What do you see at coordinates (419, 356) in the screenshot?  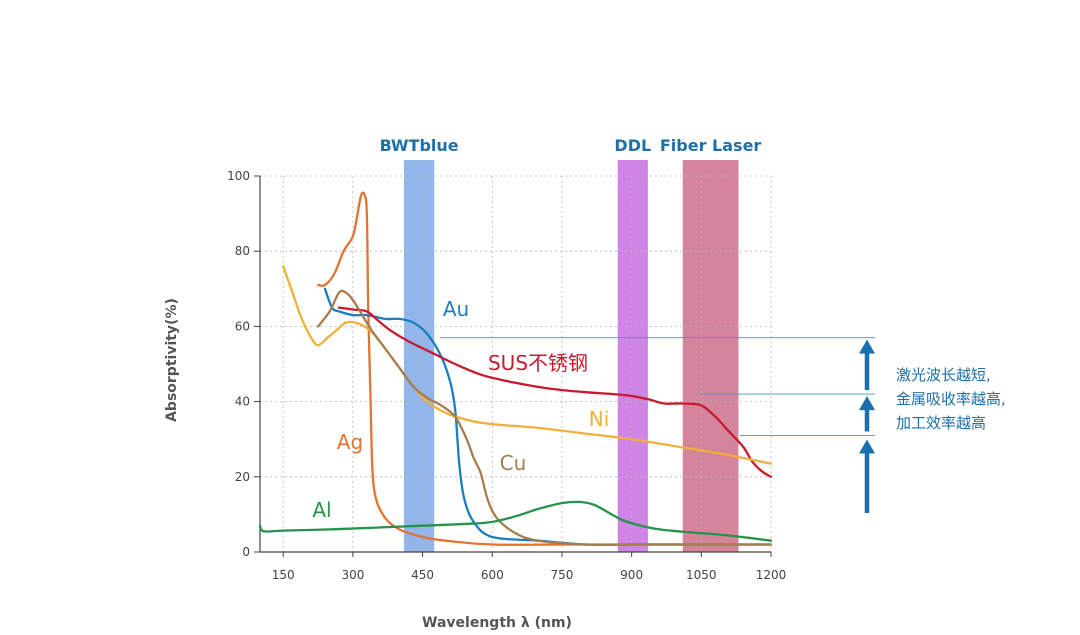 I see `band-bwtblue` at bounding box center [419, 356].